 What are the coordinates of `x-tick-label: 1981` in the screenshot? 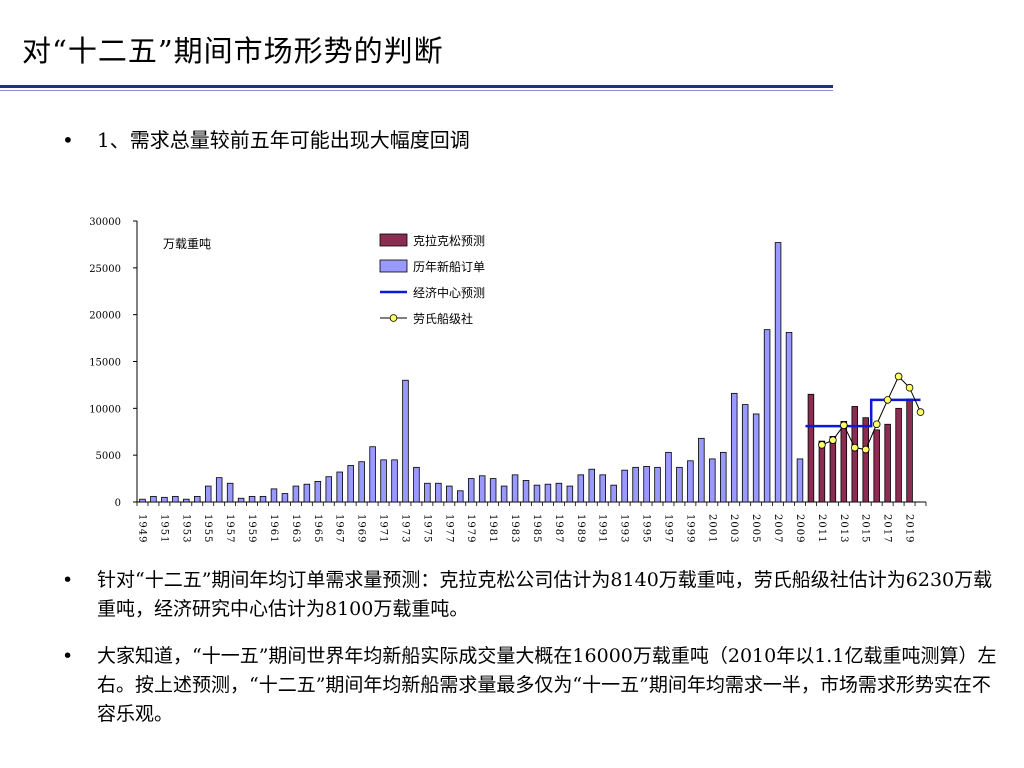 It's located at (492, 528).